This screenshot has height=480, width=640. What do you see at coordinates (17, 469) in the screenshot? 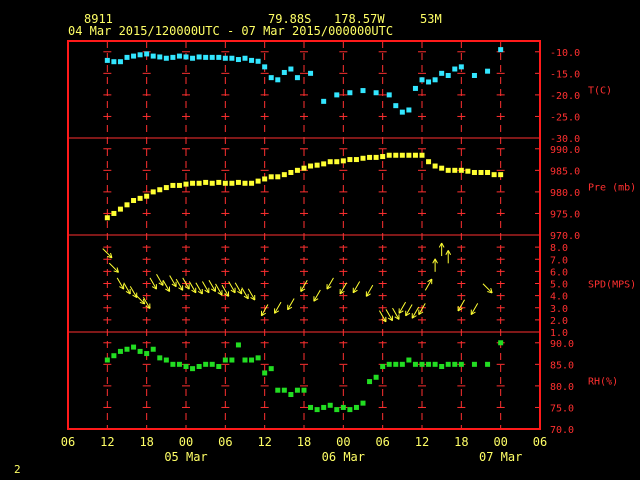
I see `page-number: 2` at bounding box center [17, 469].